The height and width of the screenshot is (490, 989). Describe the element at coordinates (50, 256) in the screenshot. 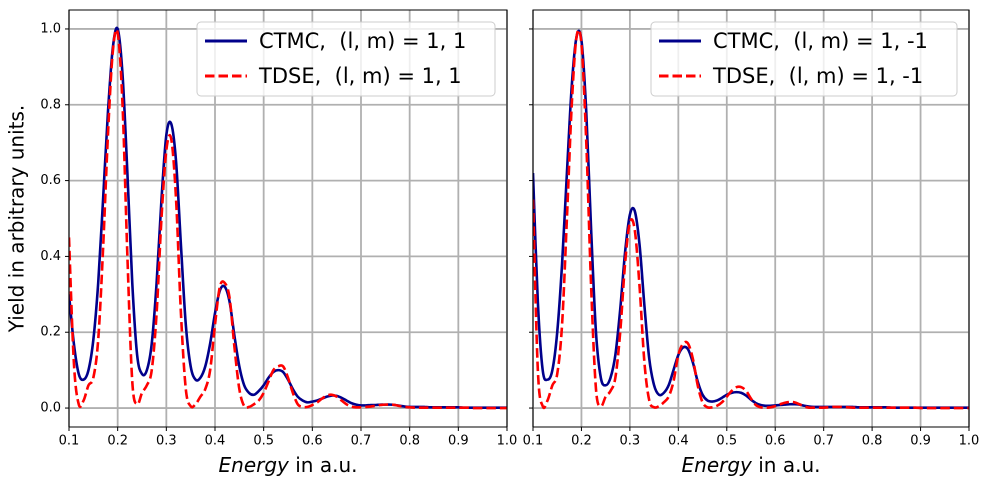

I see `y-tick-label: 0.4` at that location.